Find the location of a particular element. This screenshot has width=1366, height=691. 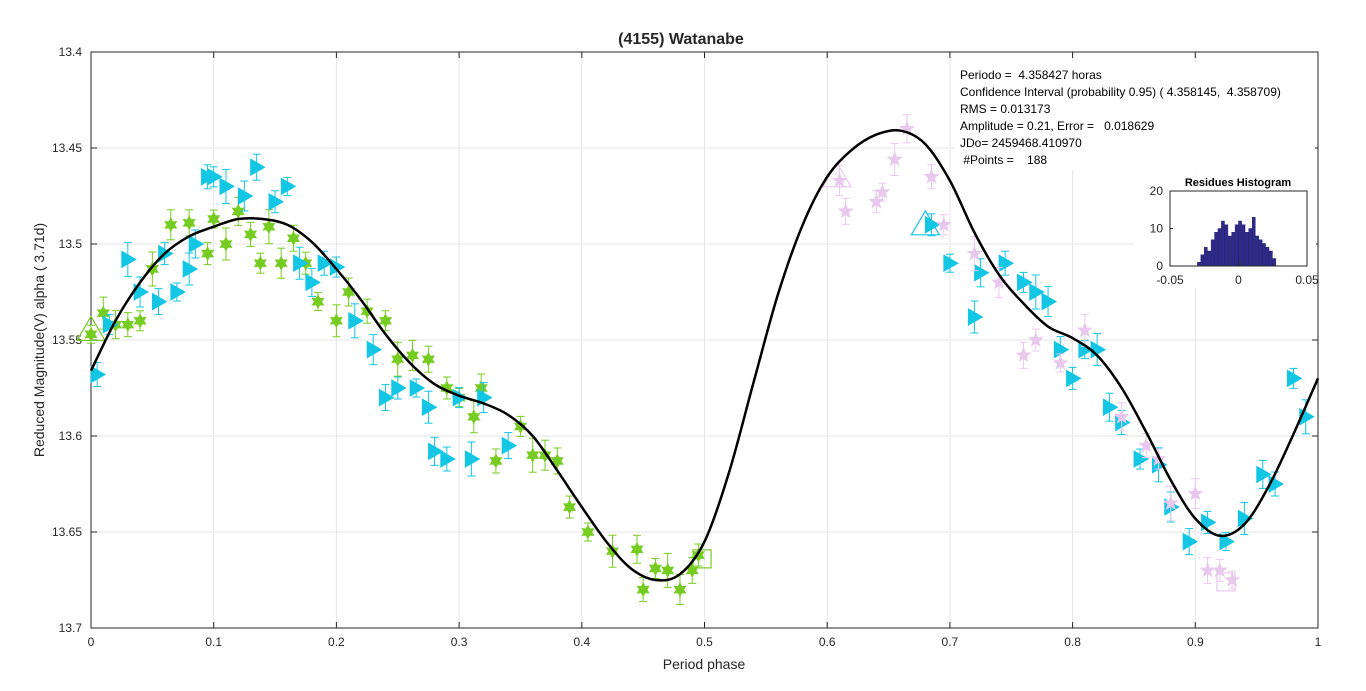

histogram-x-tick-label: 0 is located at coordinates (1238, 280).